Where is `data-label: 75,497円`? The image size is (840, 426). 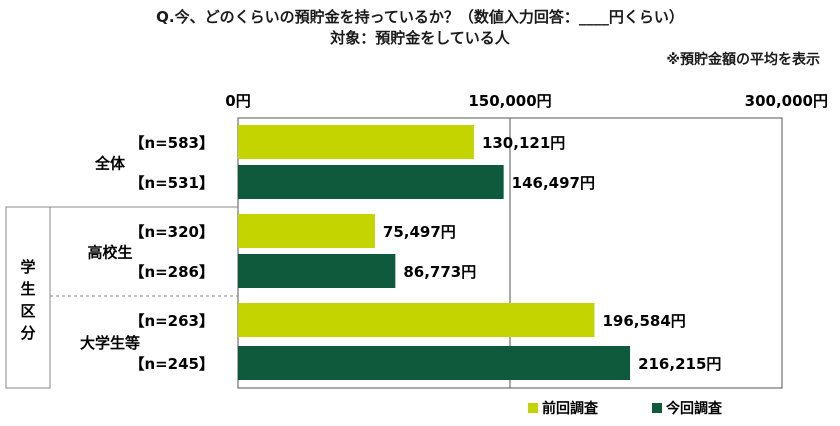
data-label: 75,497円 is located at coordinates (419, 232).